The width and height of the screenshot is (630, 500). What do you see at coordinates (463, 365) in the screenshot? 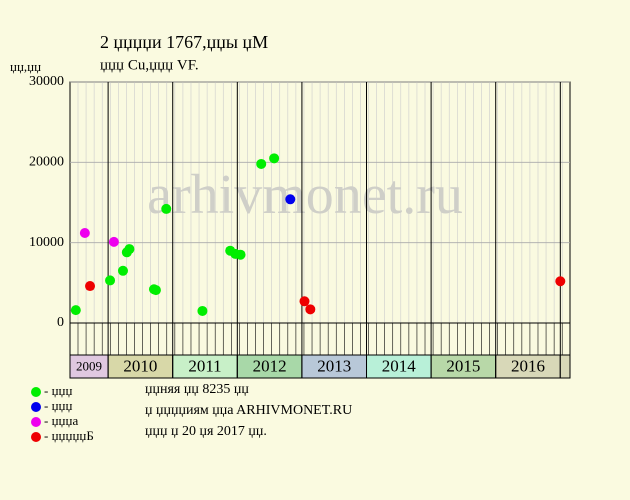
I see `year-label: 2015` at bounding box center [463, 365].